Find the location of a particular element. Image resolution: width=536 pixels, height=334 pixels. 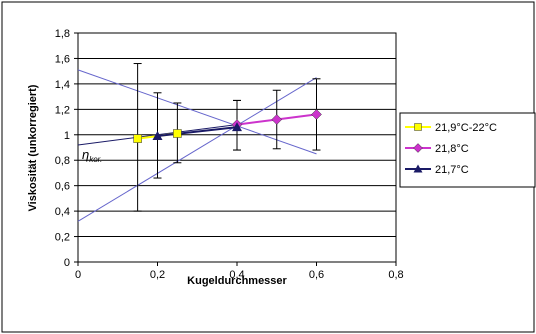

x-tick-label: 0,2 is located at coordinates (157, 275).